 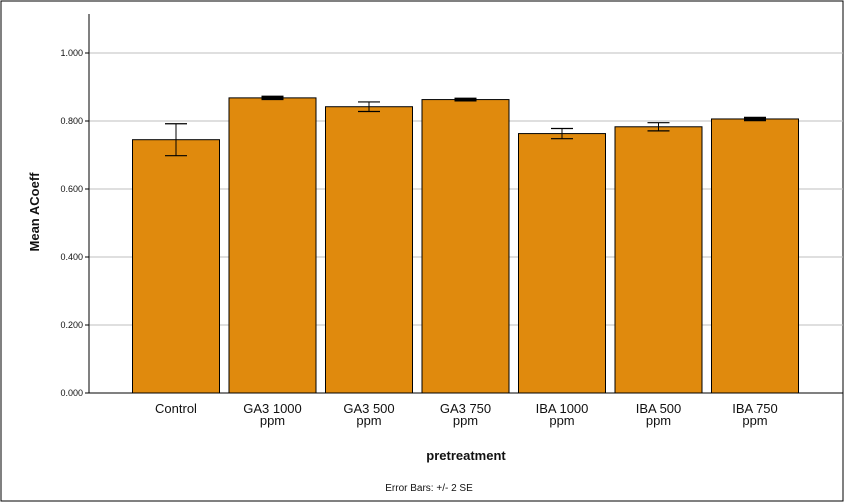 What do you see at coordinates (71, 189) in the screenshot?
I see `y-tick-label: 0.600` at bounding box center [71, 189].